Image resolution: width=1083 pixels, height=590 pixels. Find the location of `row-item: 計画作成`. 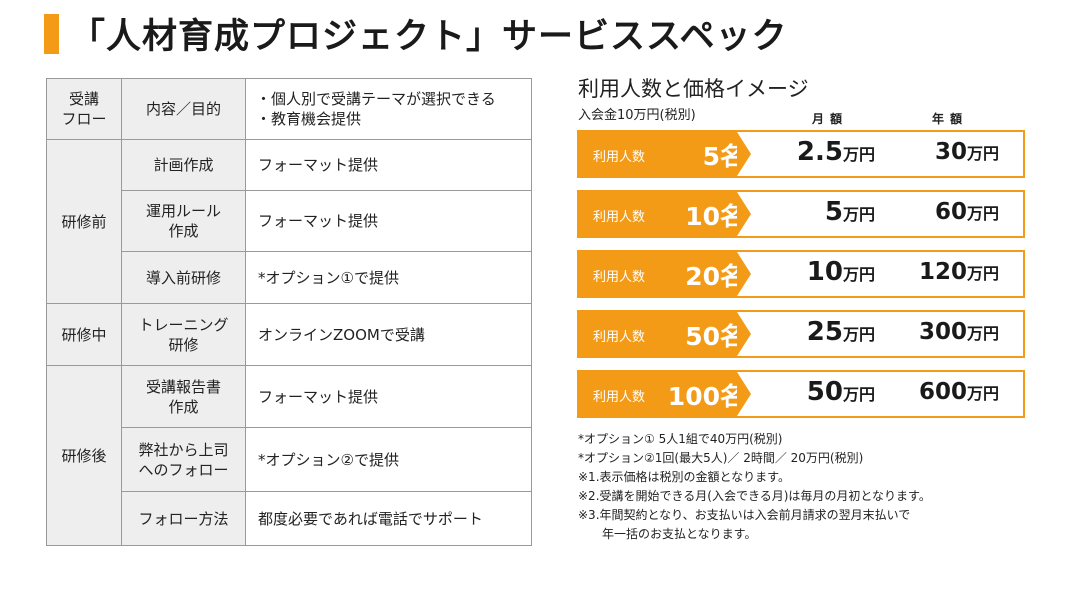

row-item: 計画作成 is located at coordinates (183, 165).